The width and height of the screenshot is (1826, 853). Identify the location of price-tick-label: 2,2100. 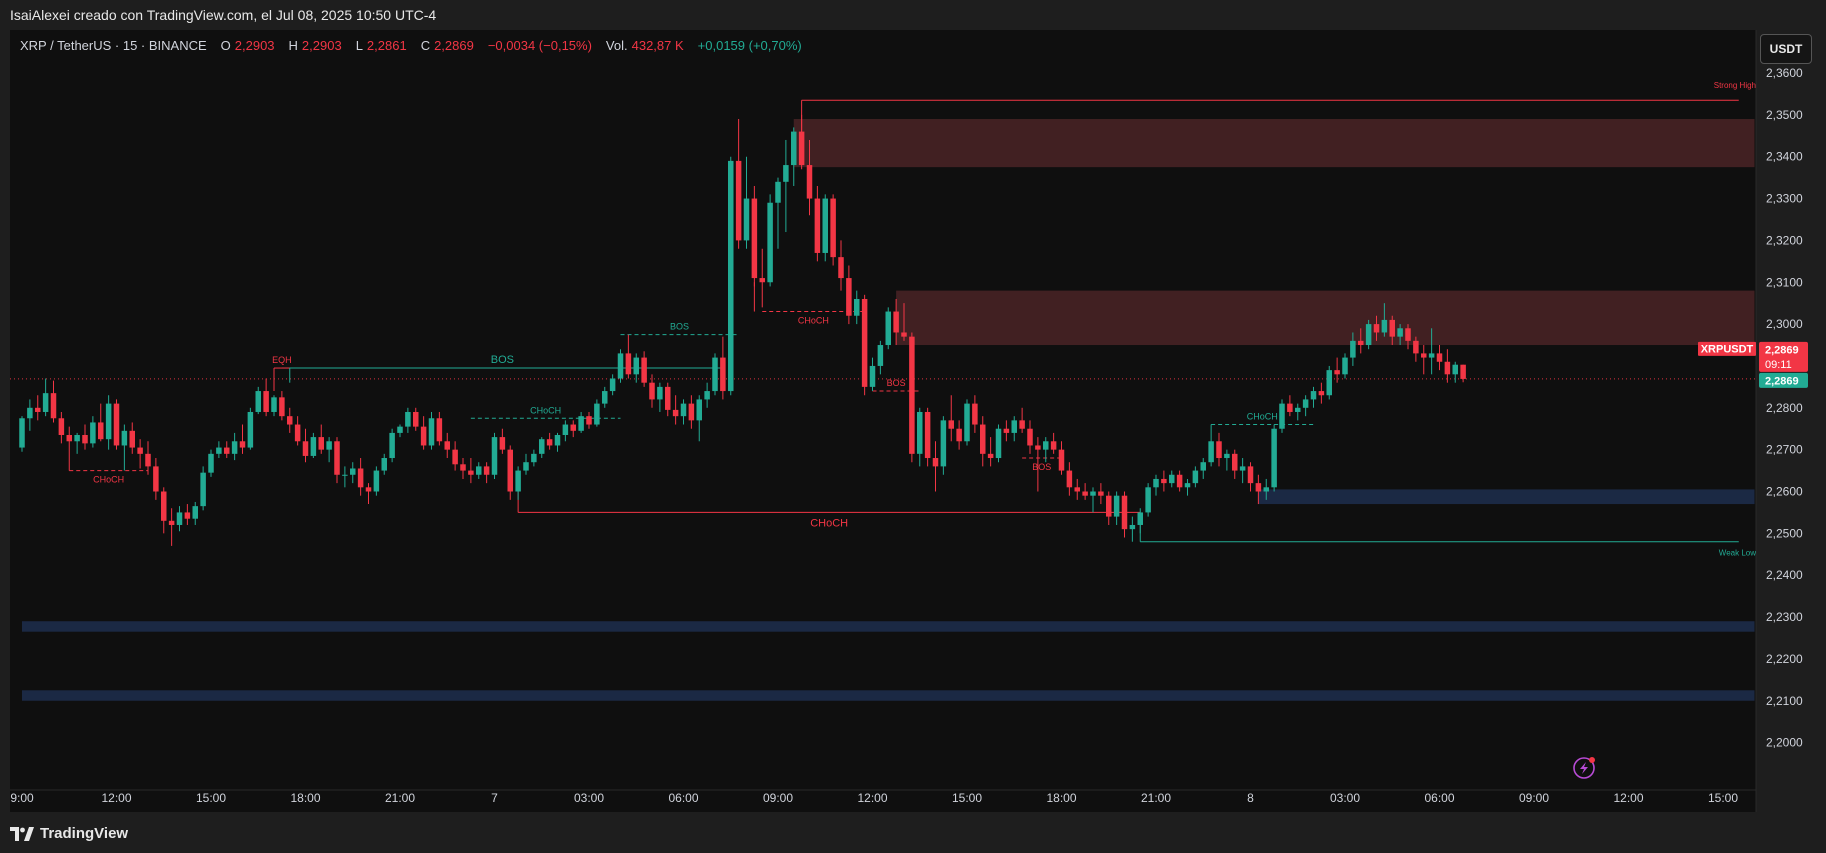
(1784, 701).